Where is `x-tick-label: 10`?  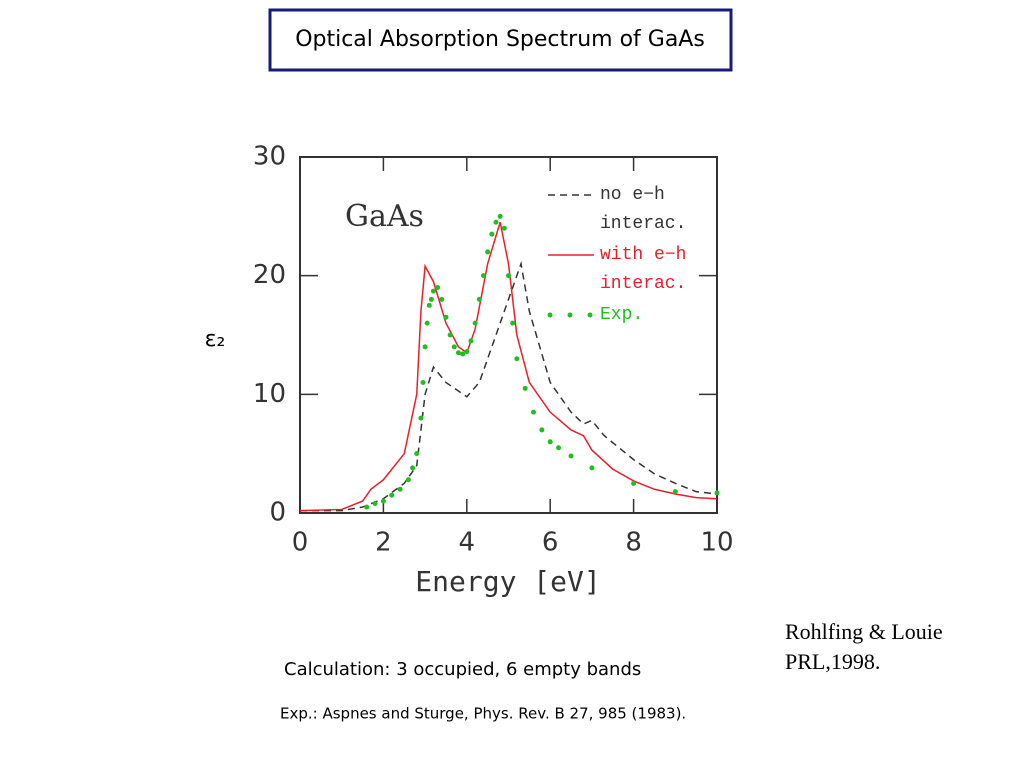
x-tick-label: 10 is located at coordinates (716, 543).